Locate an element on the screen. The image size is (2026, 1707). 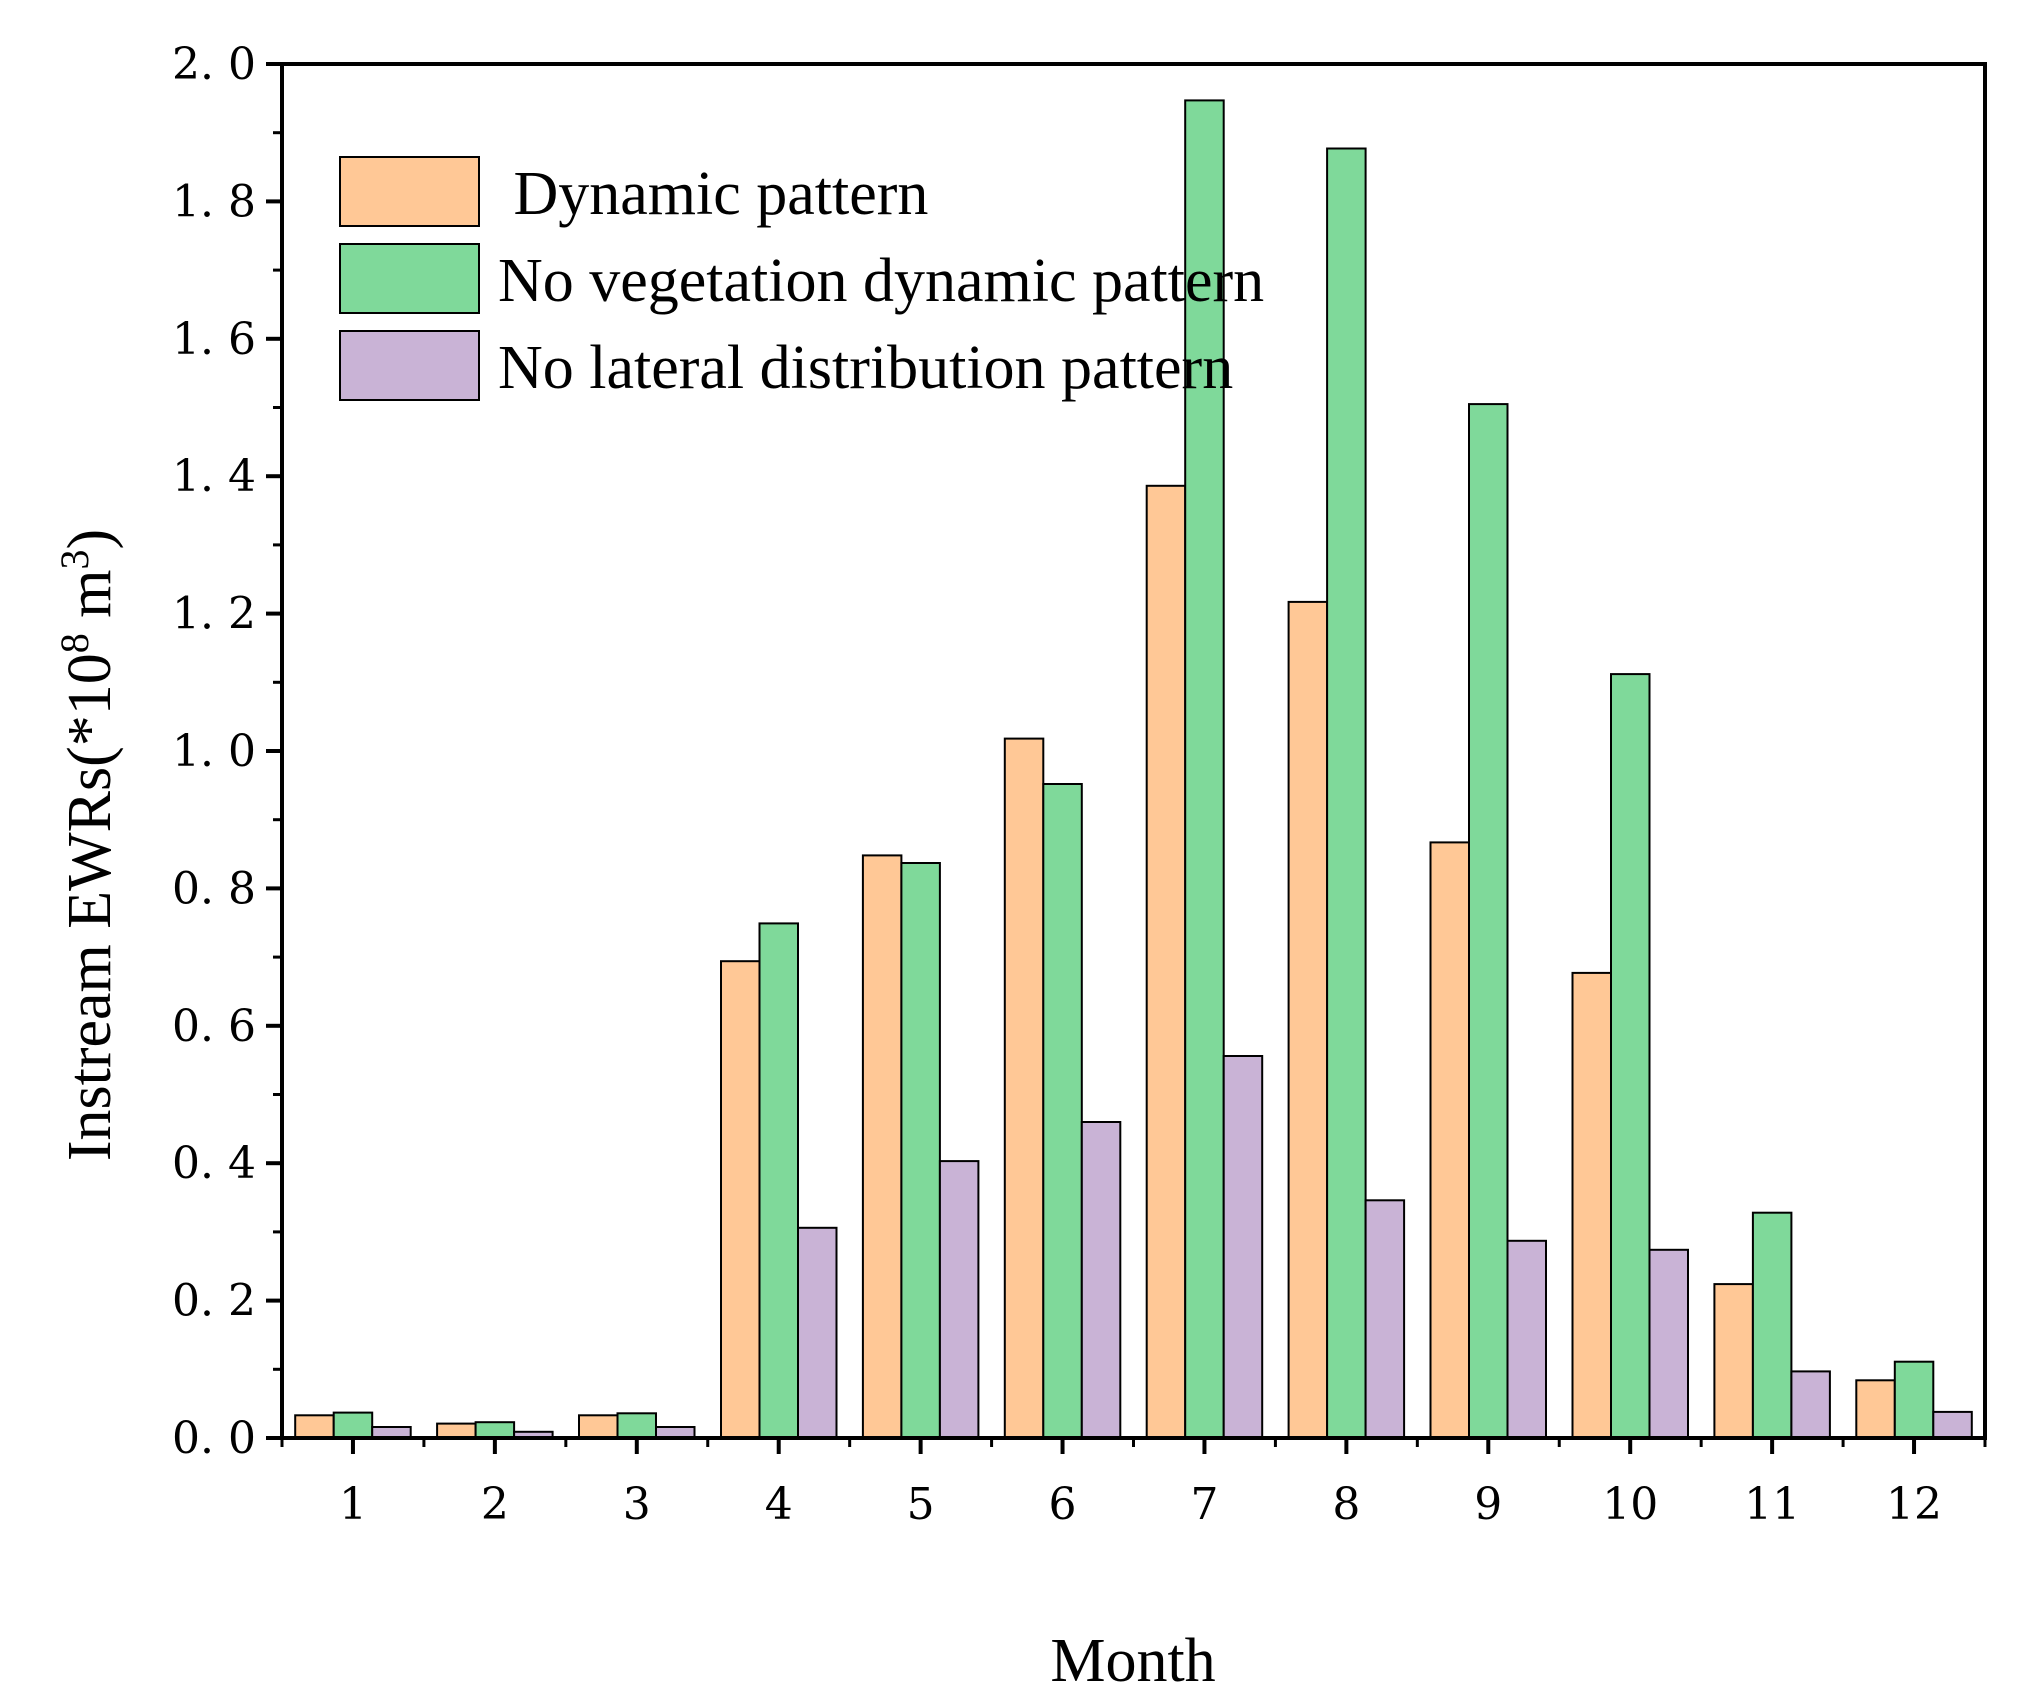
y-tick-label: 0. 8 is located at coordinates (214, 888).